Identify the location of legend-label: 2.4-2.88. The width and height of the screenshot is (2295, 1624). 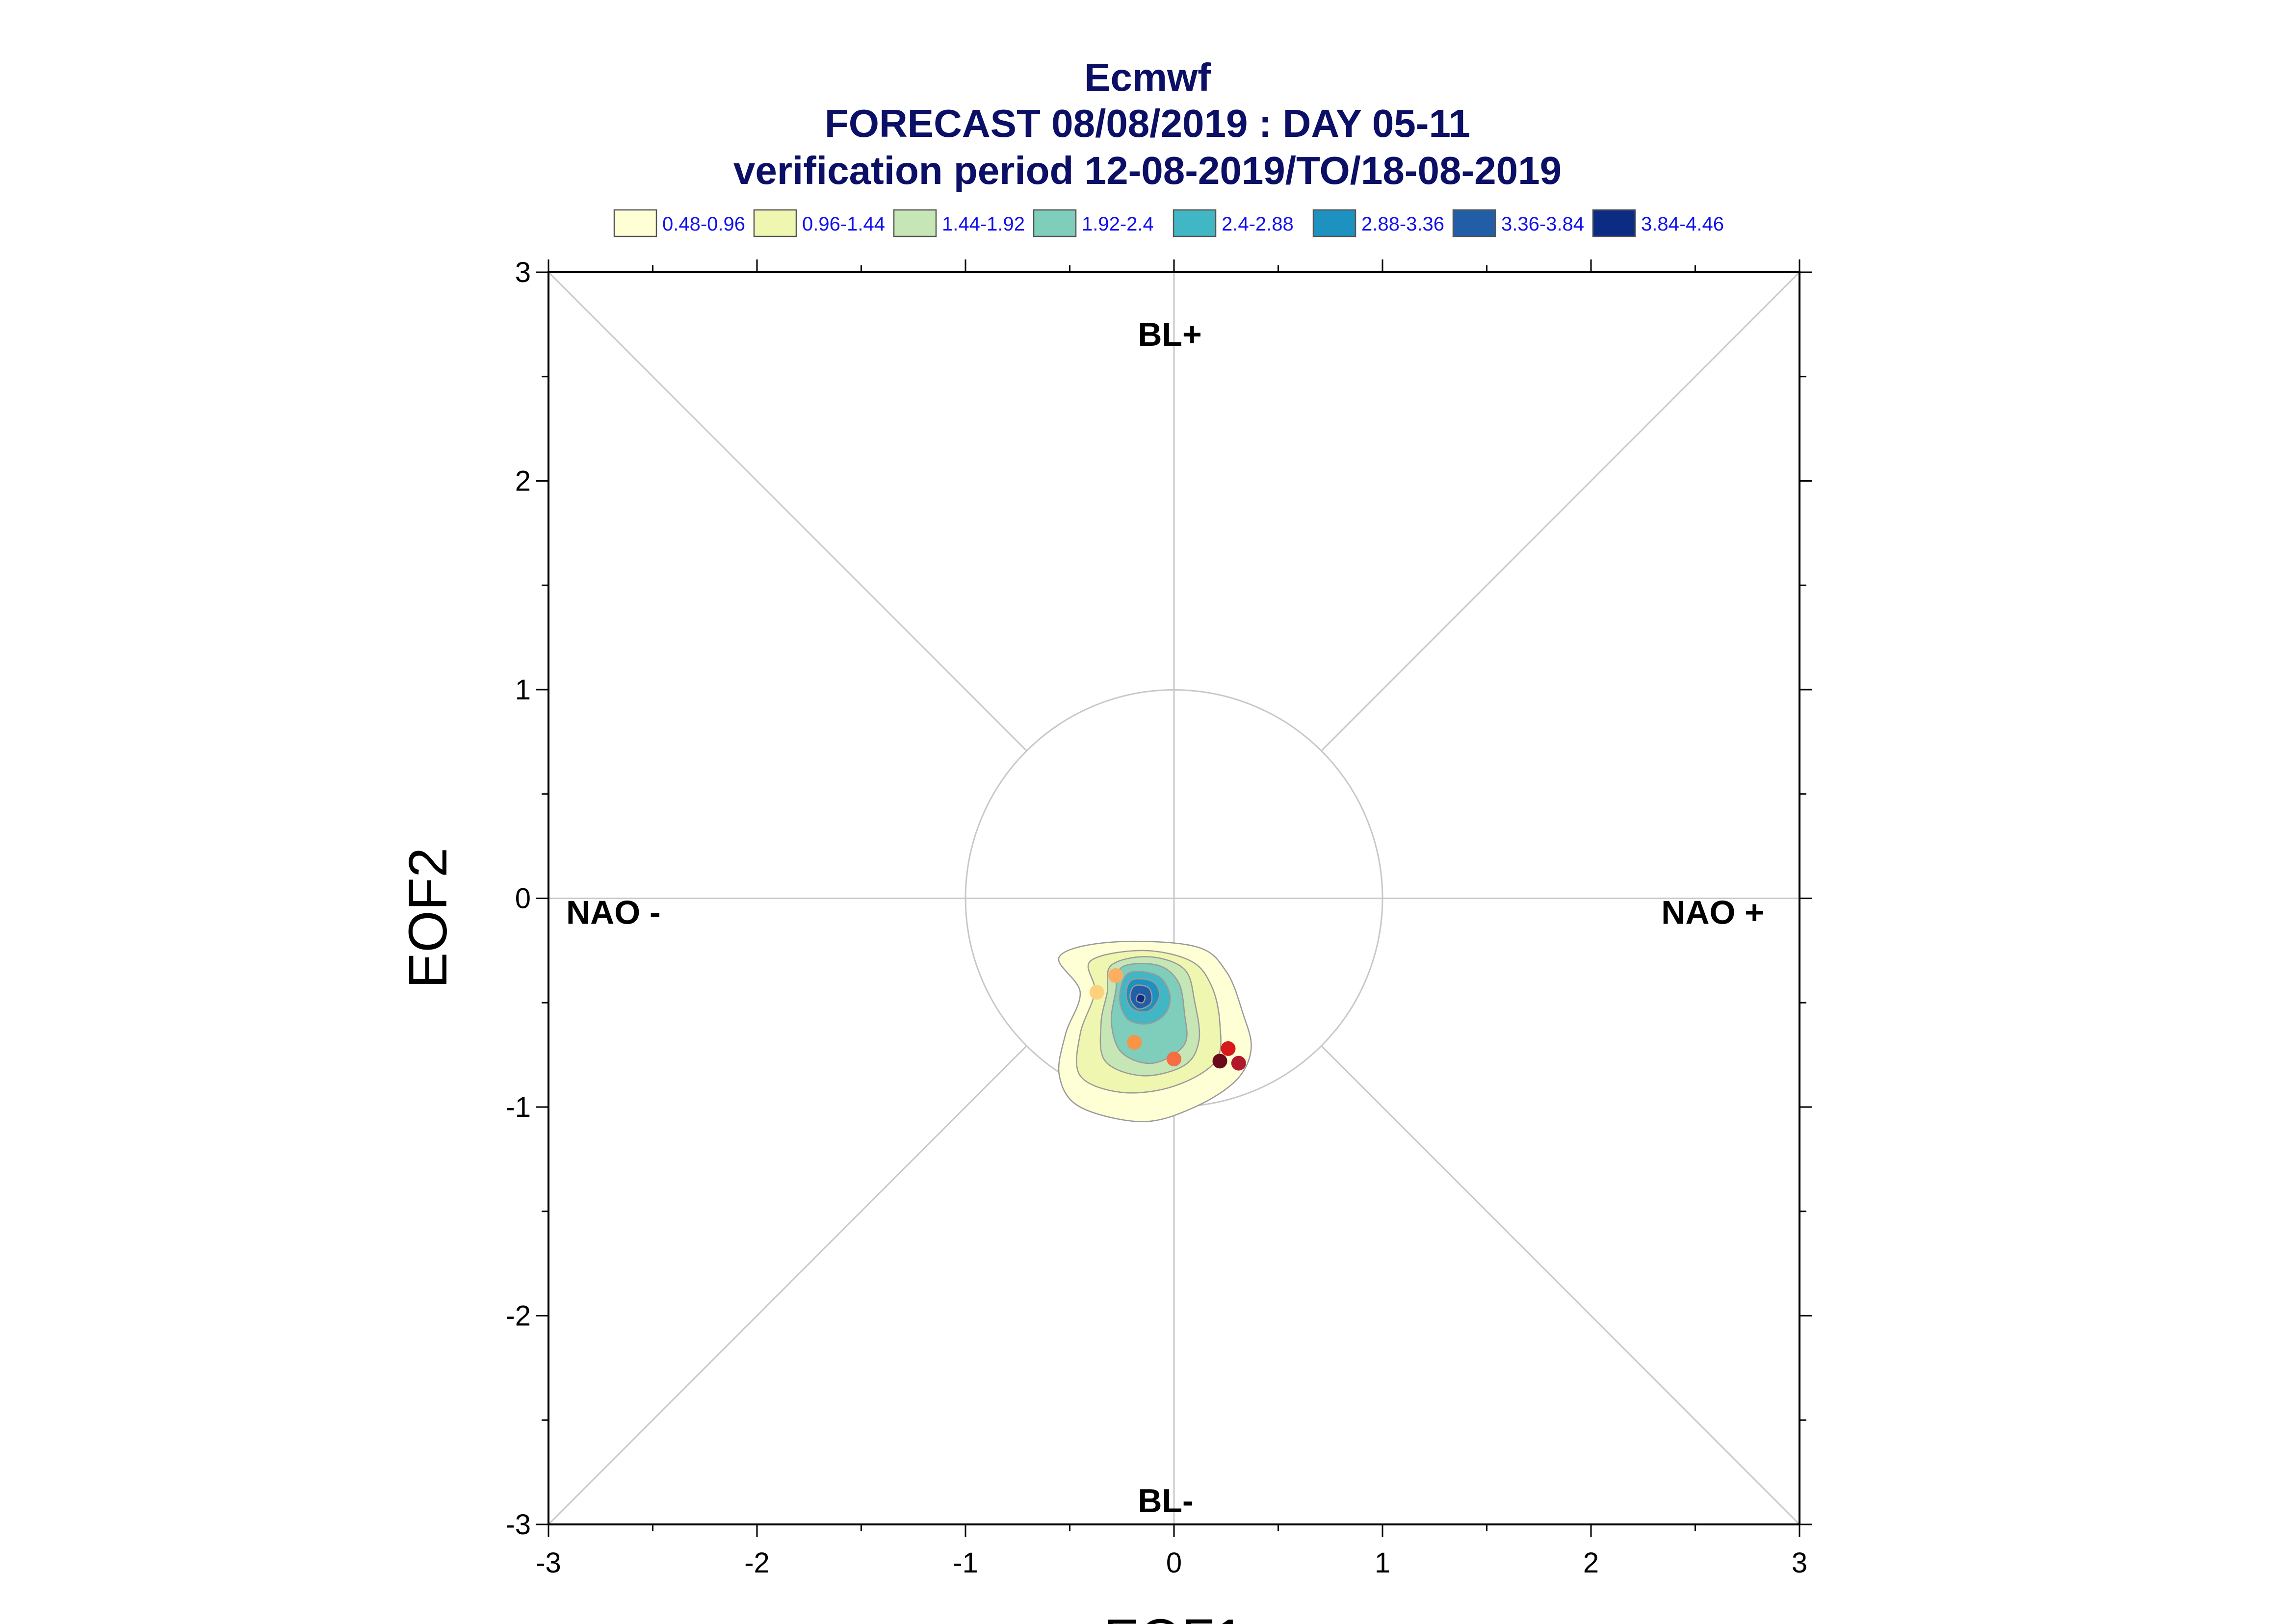
(1258, 224).